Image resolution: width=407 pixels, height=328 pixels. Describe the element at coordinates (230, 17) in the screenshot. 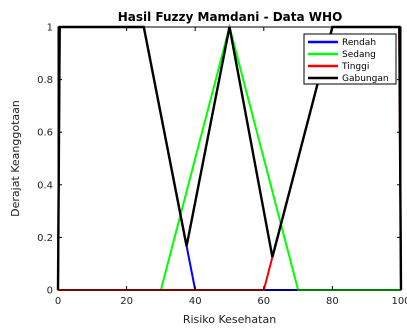

I see `chart-title: Hasil Fuzzy Mamdani - Data WHO` at that location.